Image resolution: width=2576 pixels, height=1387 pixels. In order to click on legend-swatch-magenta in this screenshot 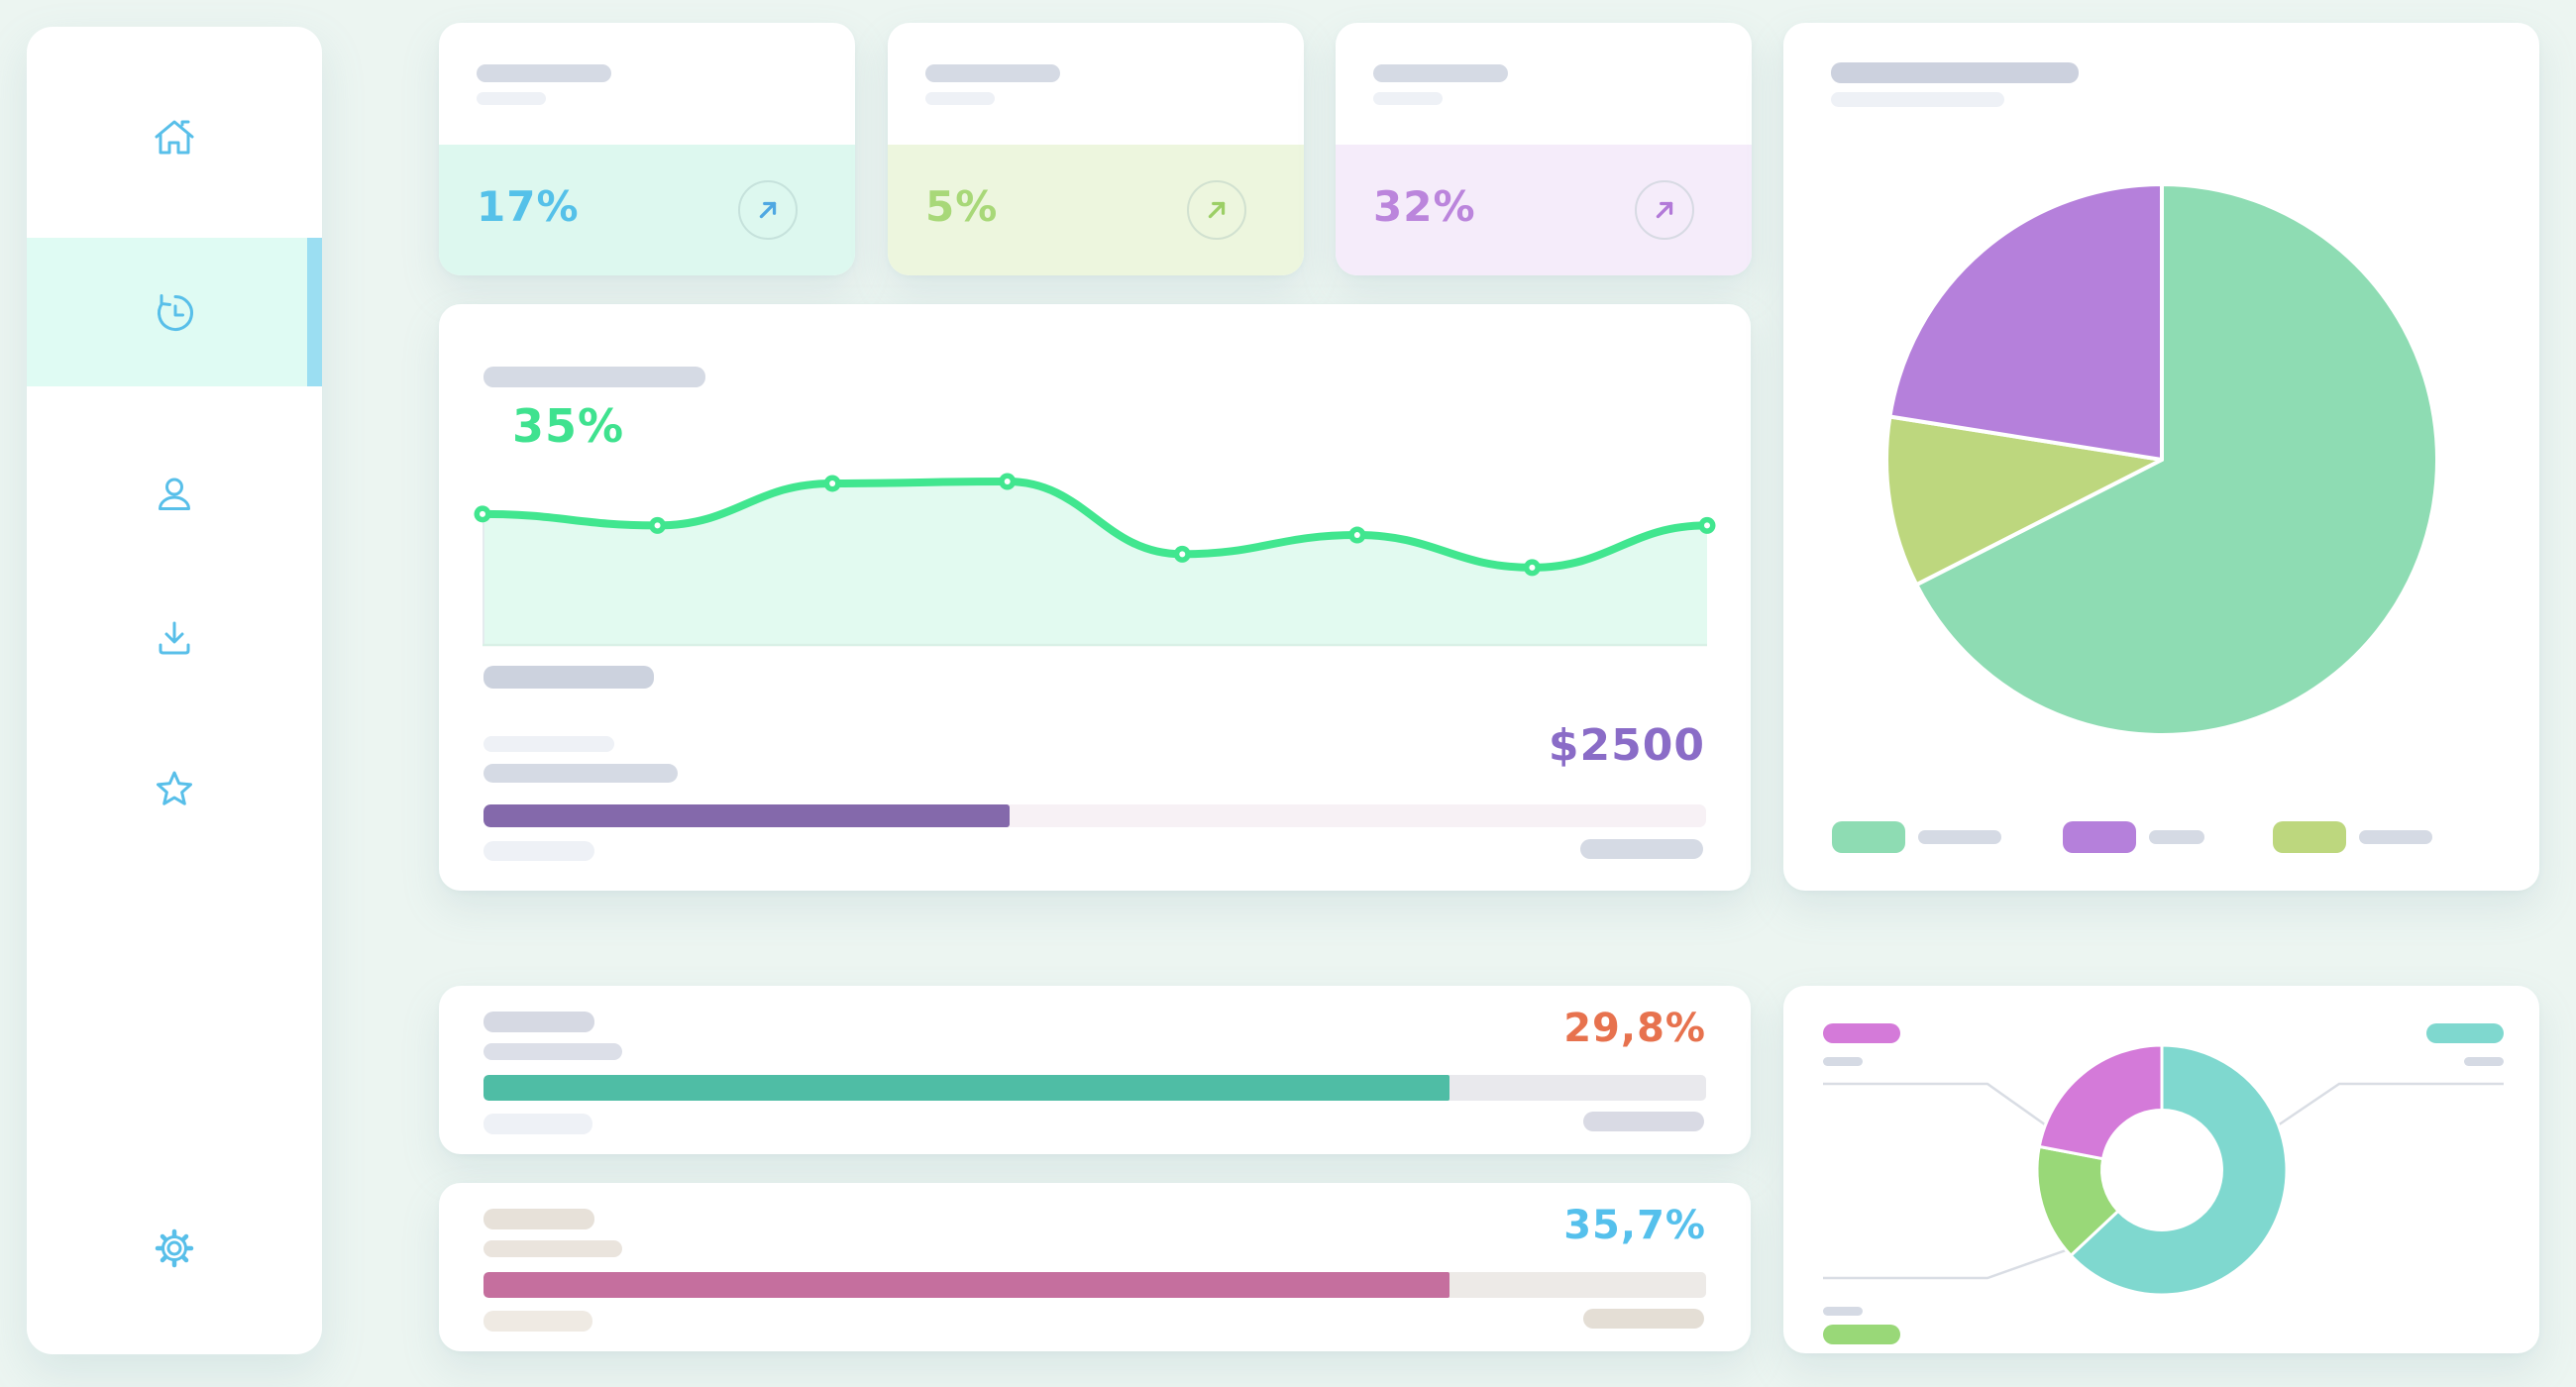, I will do `click(1861, 1033)`.